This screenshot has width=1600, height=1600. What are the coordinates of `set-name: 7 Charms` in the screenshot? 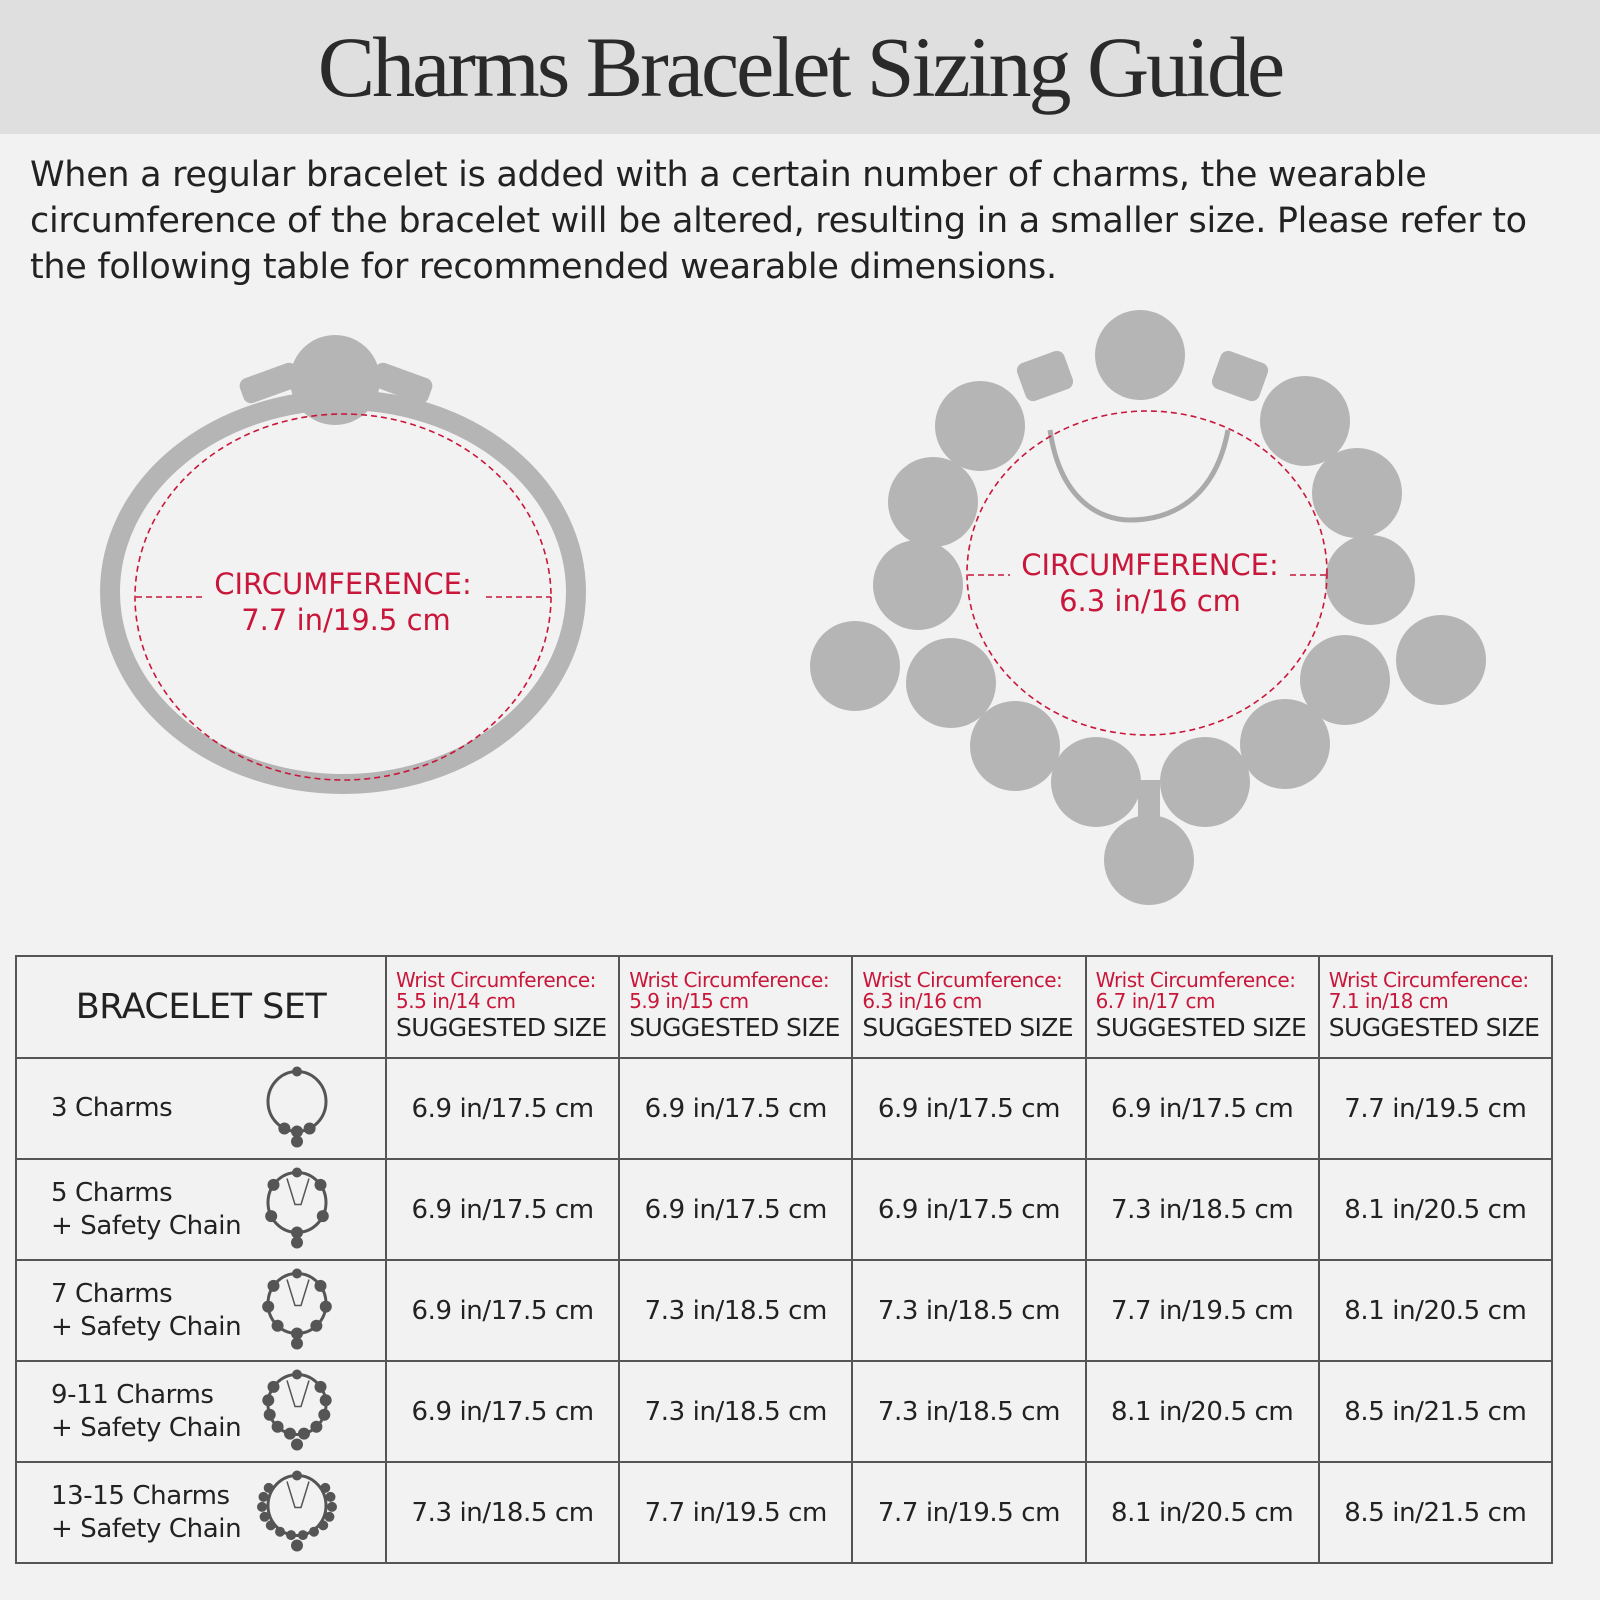 It's located at (112, 1293).